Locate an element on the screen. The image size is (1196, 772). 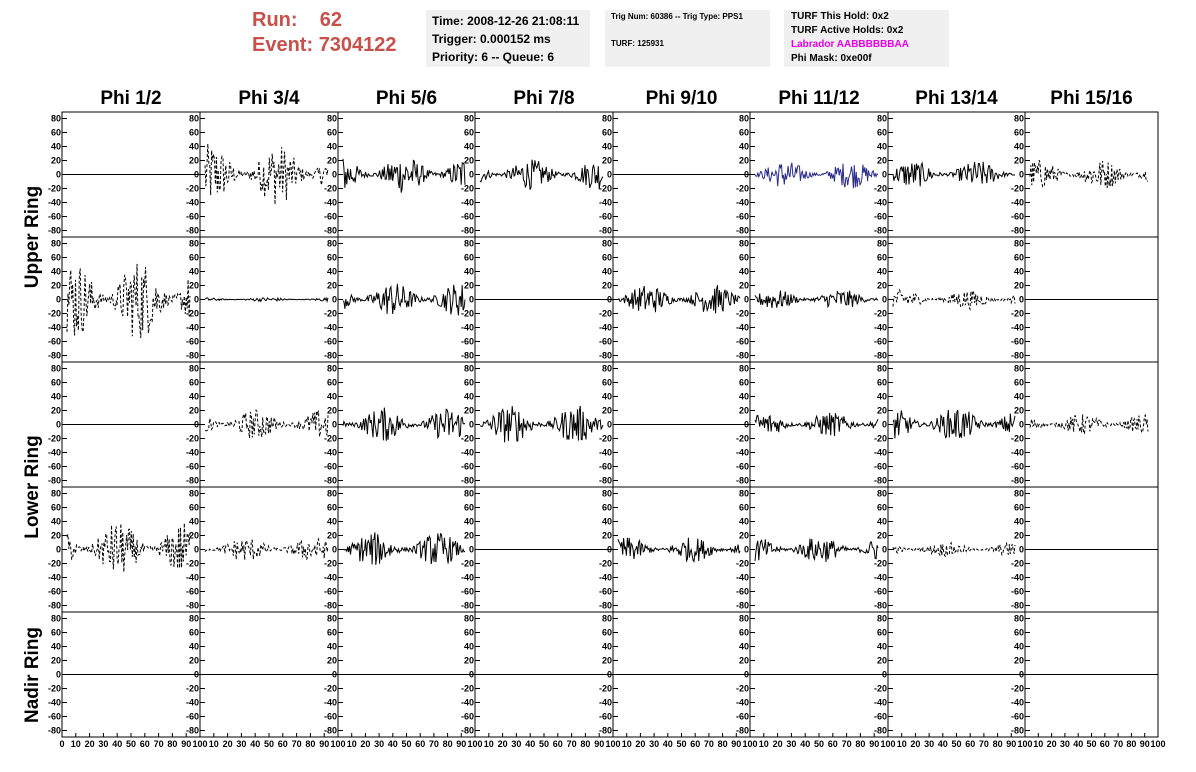
pad-frame is located at coordinates (406, 174).